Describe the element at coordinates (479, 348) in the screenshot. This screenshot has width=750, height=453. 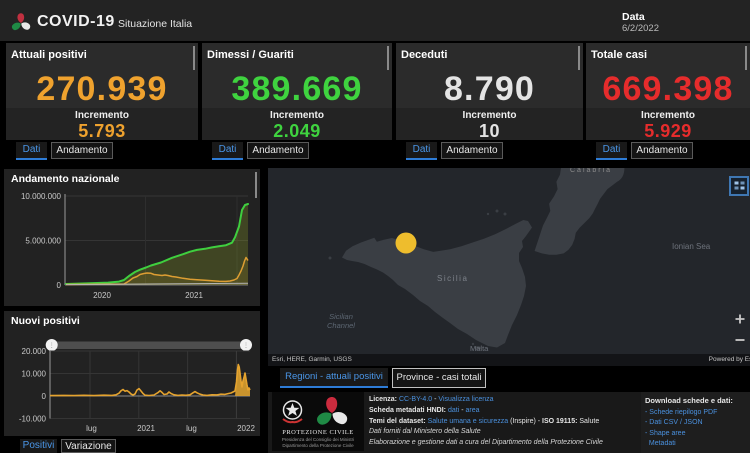
I see `svg-text: Malta` at that location.